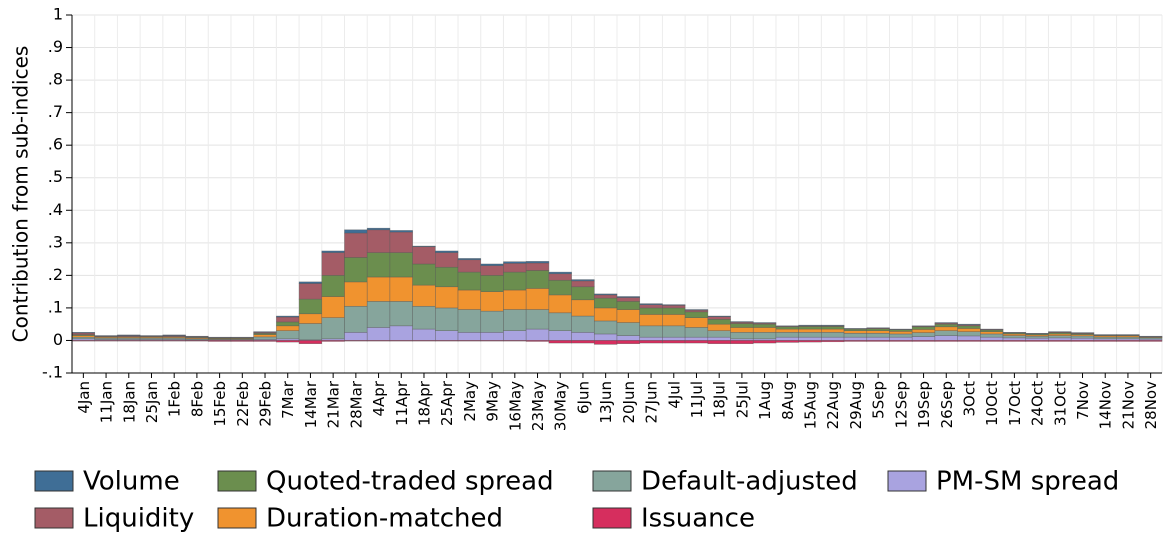 Image resolution: width=1166 pixels, height=533 pixels. Describe the element at coordinates (697, 399) in the screenshot. I see `x-tick-label: 11Jul` at that location.